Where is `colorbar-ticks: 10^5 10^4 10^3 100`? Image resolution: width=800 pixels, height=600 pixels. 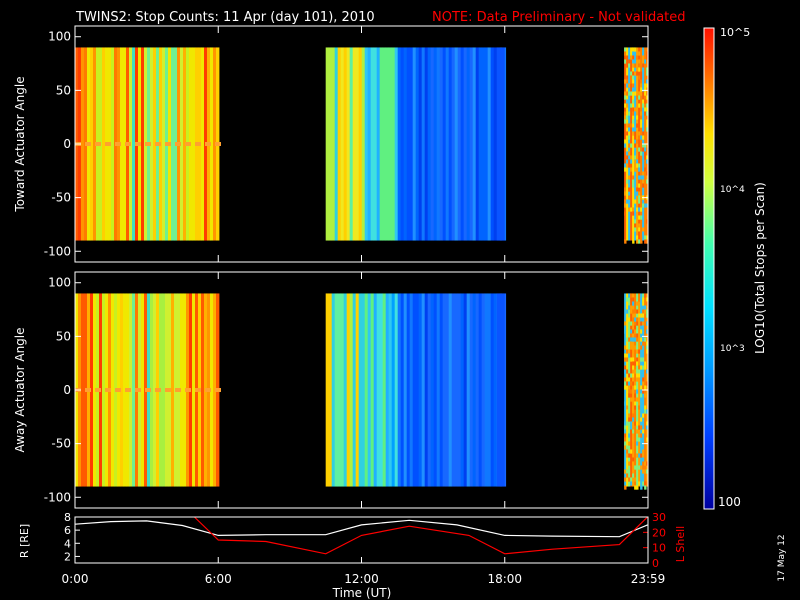
colorbar-ticks: 10^5 10^4 10^3 100 is located at coordinates (734, 267).